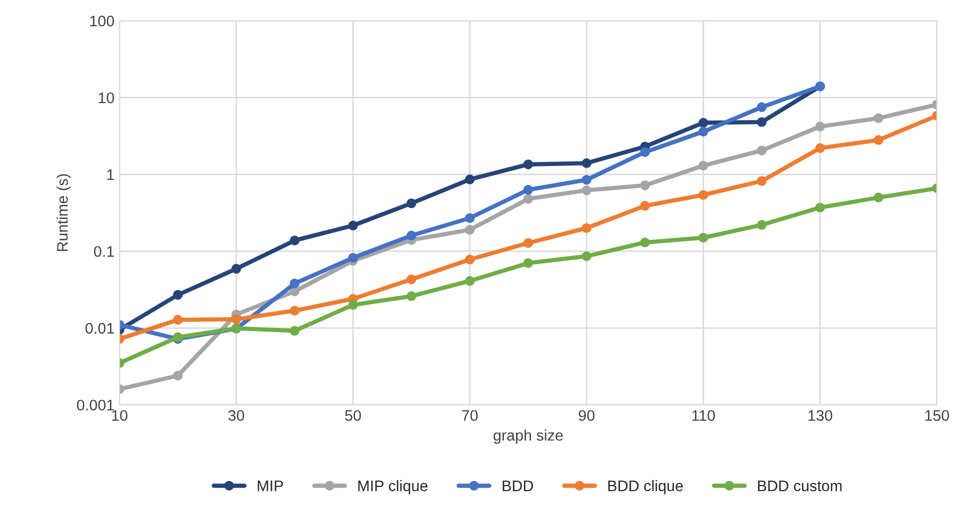 The width and height of the screenshot is (956, 519). What do you see at coordinates (800, 486) in the screenshot?
I see `legend-label: BDD custom` at bounding box center [800, 486].